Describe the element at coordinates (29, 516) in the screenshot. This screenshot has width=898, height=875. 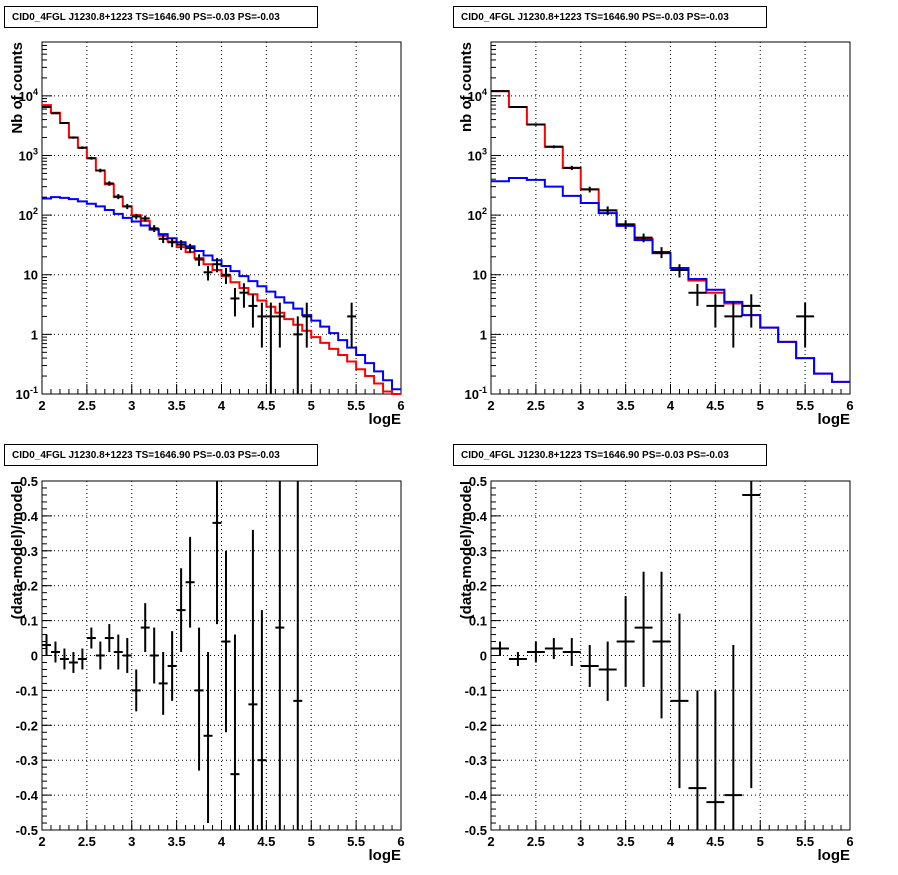
I see `y-tick-label: 0.4` at that location.